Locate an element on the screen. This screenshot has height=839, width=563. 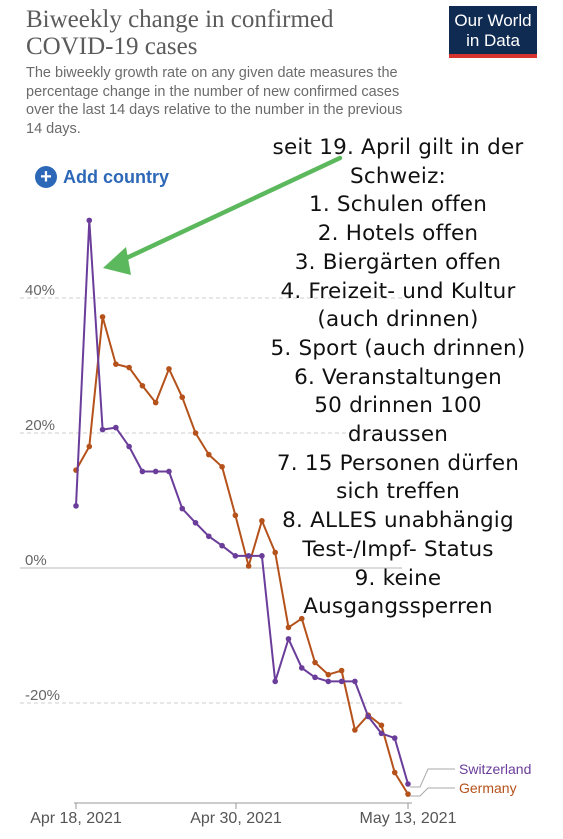
annotation-line: 4. Freizeit- und Kultur is located at coordinates (398, 291).